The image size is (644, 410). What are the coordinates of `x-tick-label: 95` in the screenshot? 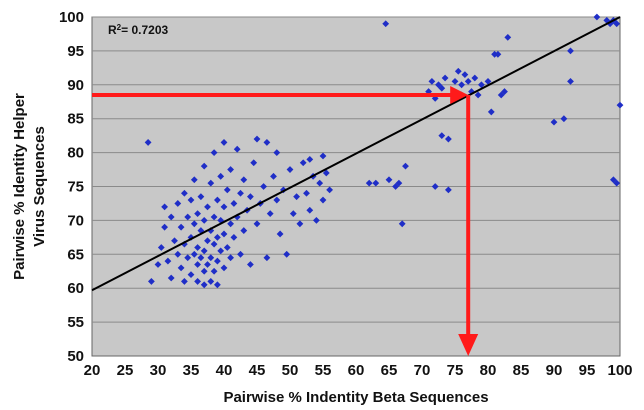 It's located at (587, 370).